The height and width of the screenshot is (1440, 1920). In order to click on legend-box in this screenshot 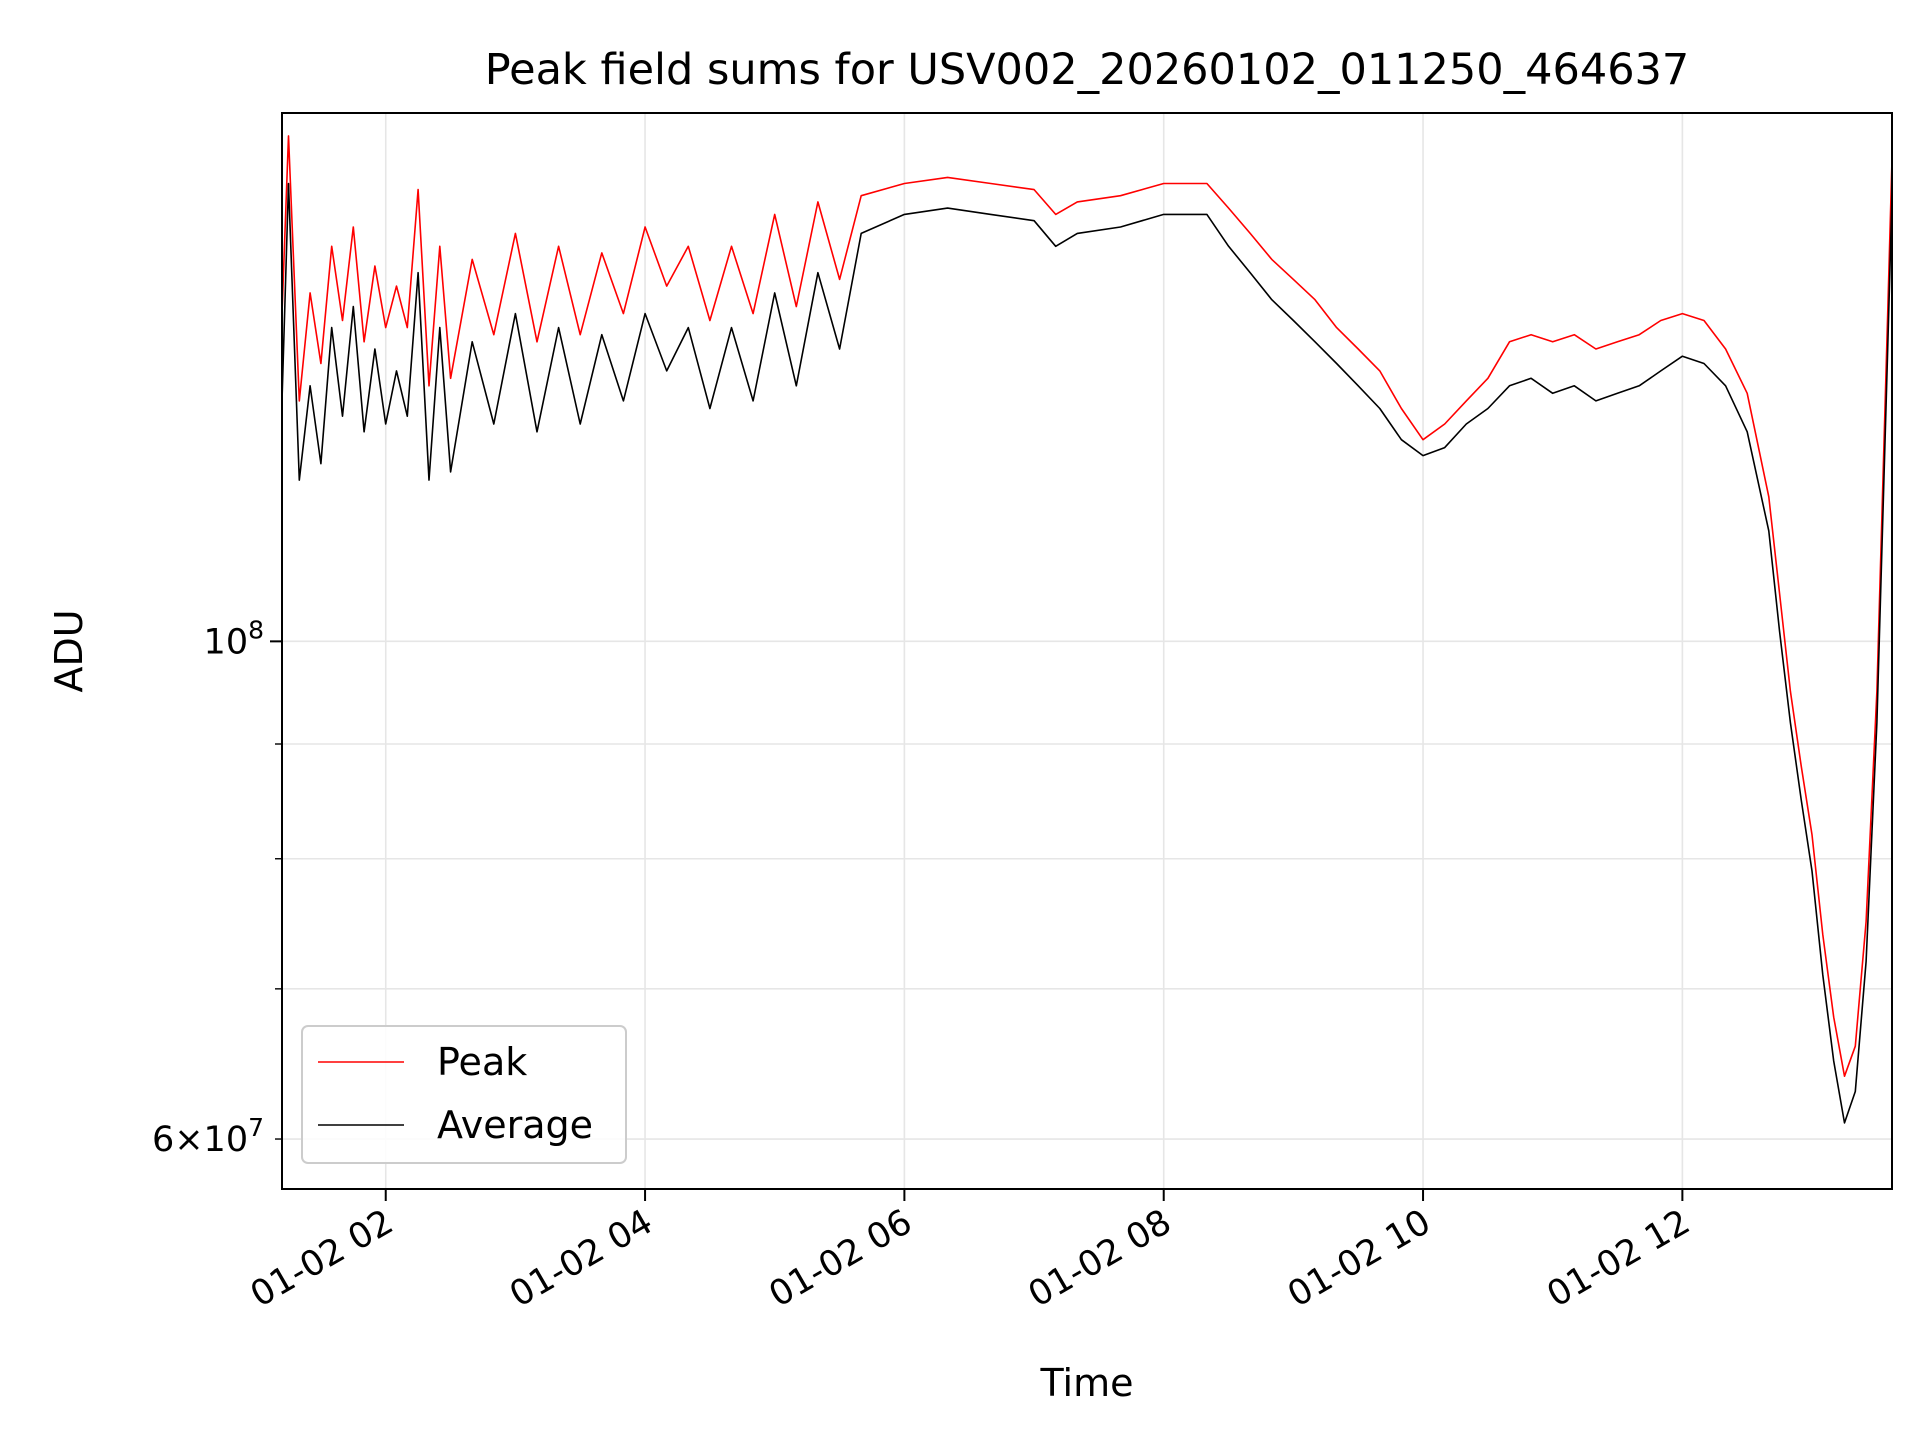, I will do `click(464, 1094)`.